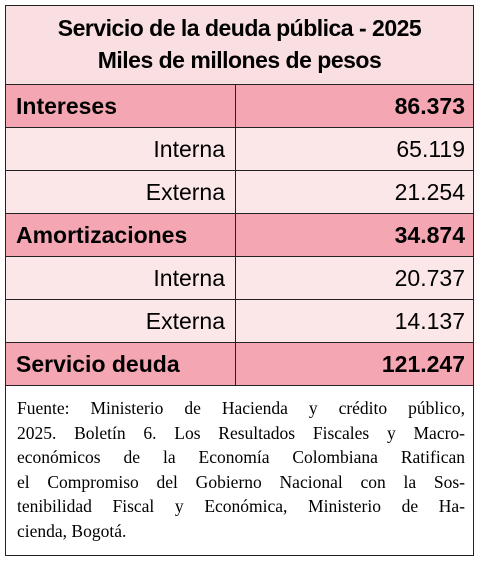 The image size is (479, 575). I want to click on row-value: 86.373, so click(429, 105).